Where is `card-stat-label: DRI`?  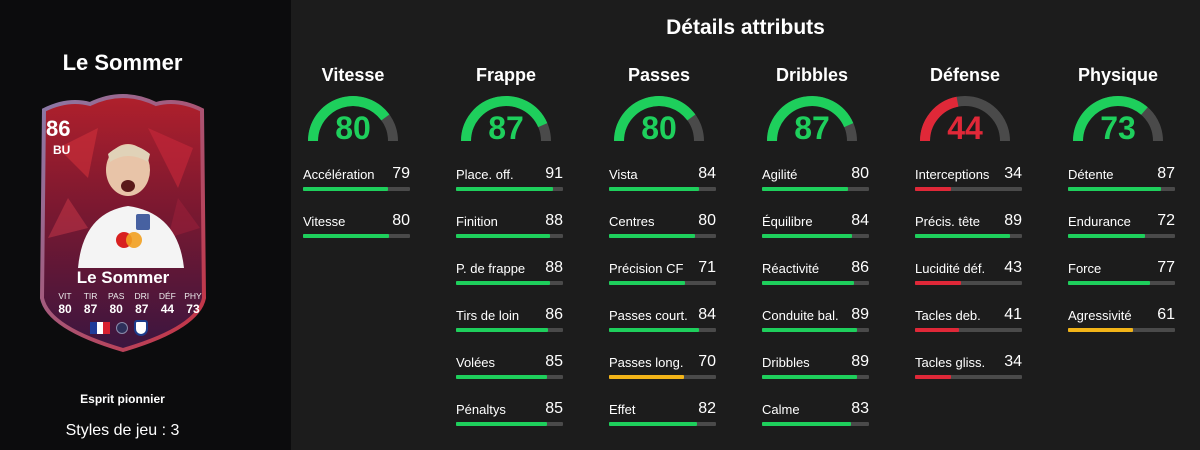
card-stat-label: DRI is located at coordinates (142, 296).